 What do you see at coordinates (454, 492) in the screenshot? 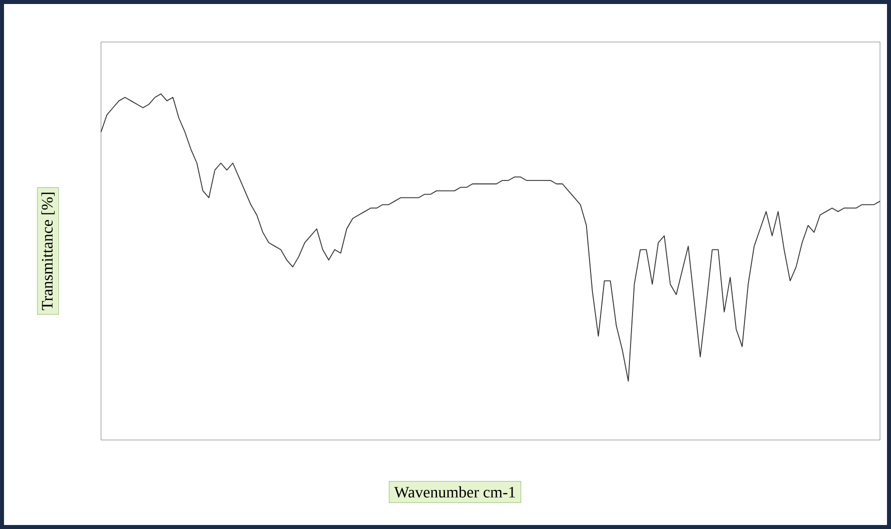
I see `x-axis-title: Wavenumber cm-1` at bounding box center [454, 492].